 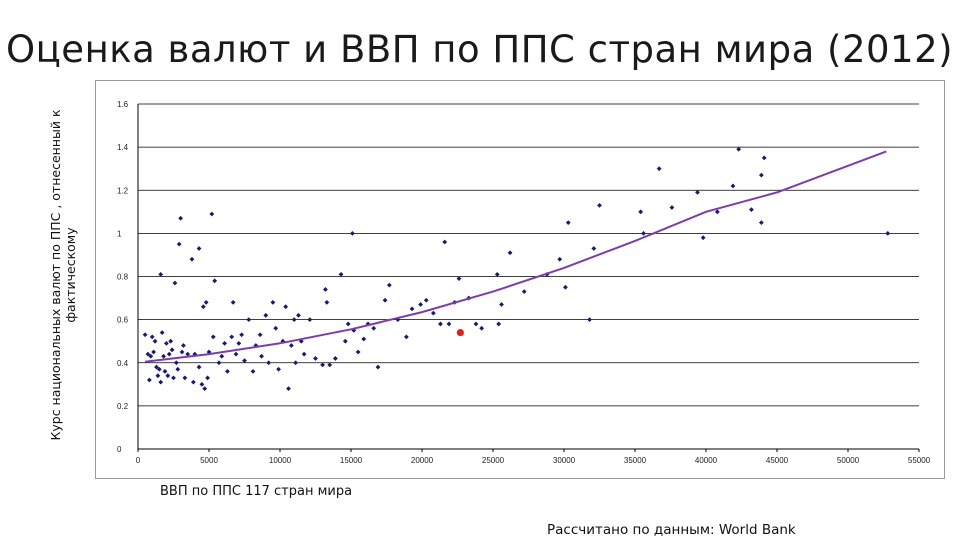 What do you see at coordinates (123, 320) in the screenshot?
I see `y-tick-label: 0.6` at bounding box center [123, 320].